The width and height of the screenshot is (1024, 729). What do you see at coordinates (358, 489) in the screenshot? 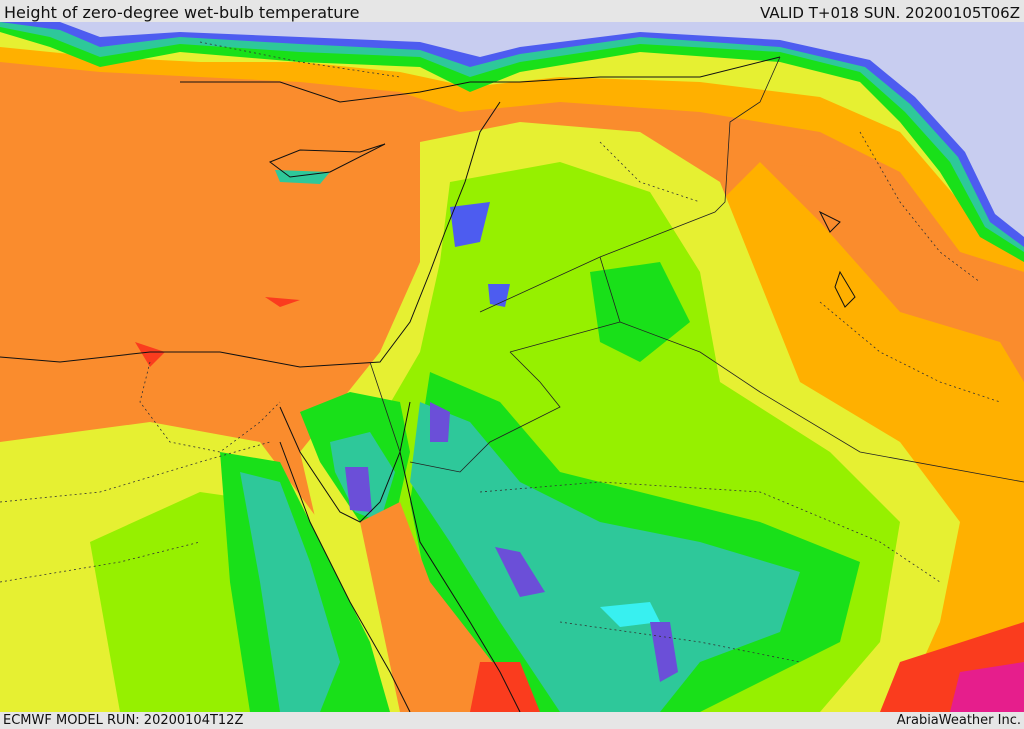
I see `field-indigo-sinai` at bounding box center [358, 489].